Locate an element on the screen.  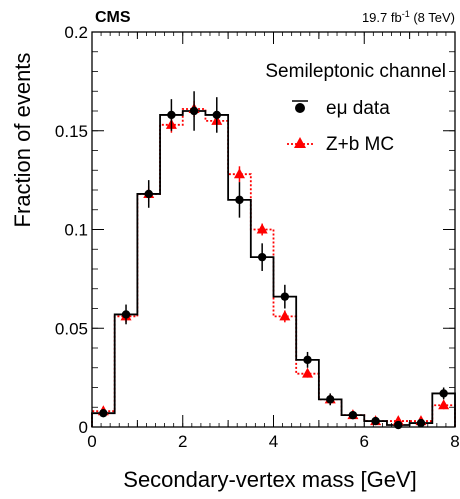
legend-mc-marker is located at coordinates (300, 142).